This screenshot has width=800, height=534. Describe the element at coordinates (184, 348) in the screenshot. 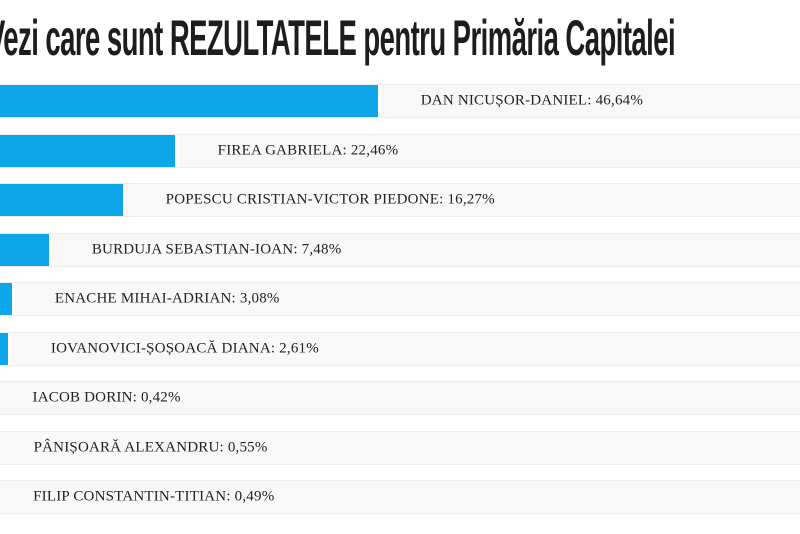

I see `result-label: IOVANOVICI-ȘOȘOACĂ DIANA: 2,61%` at that location.